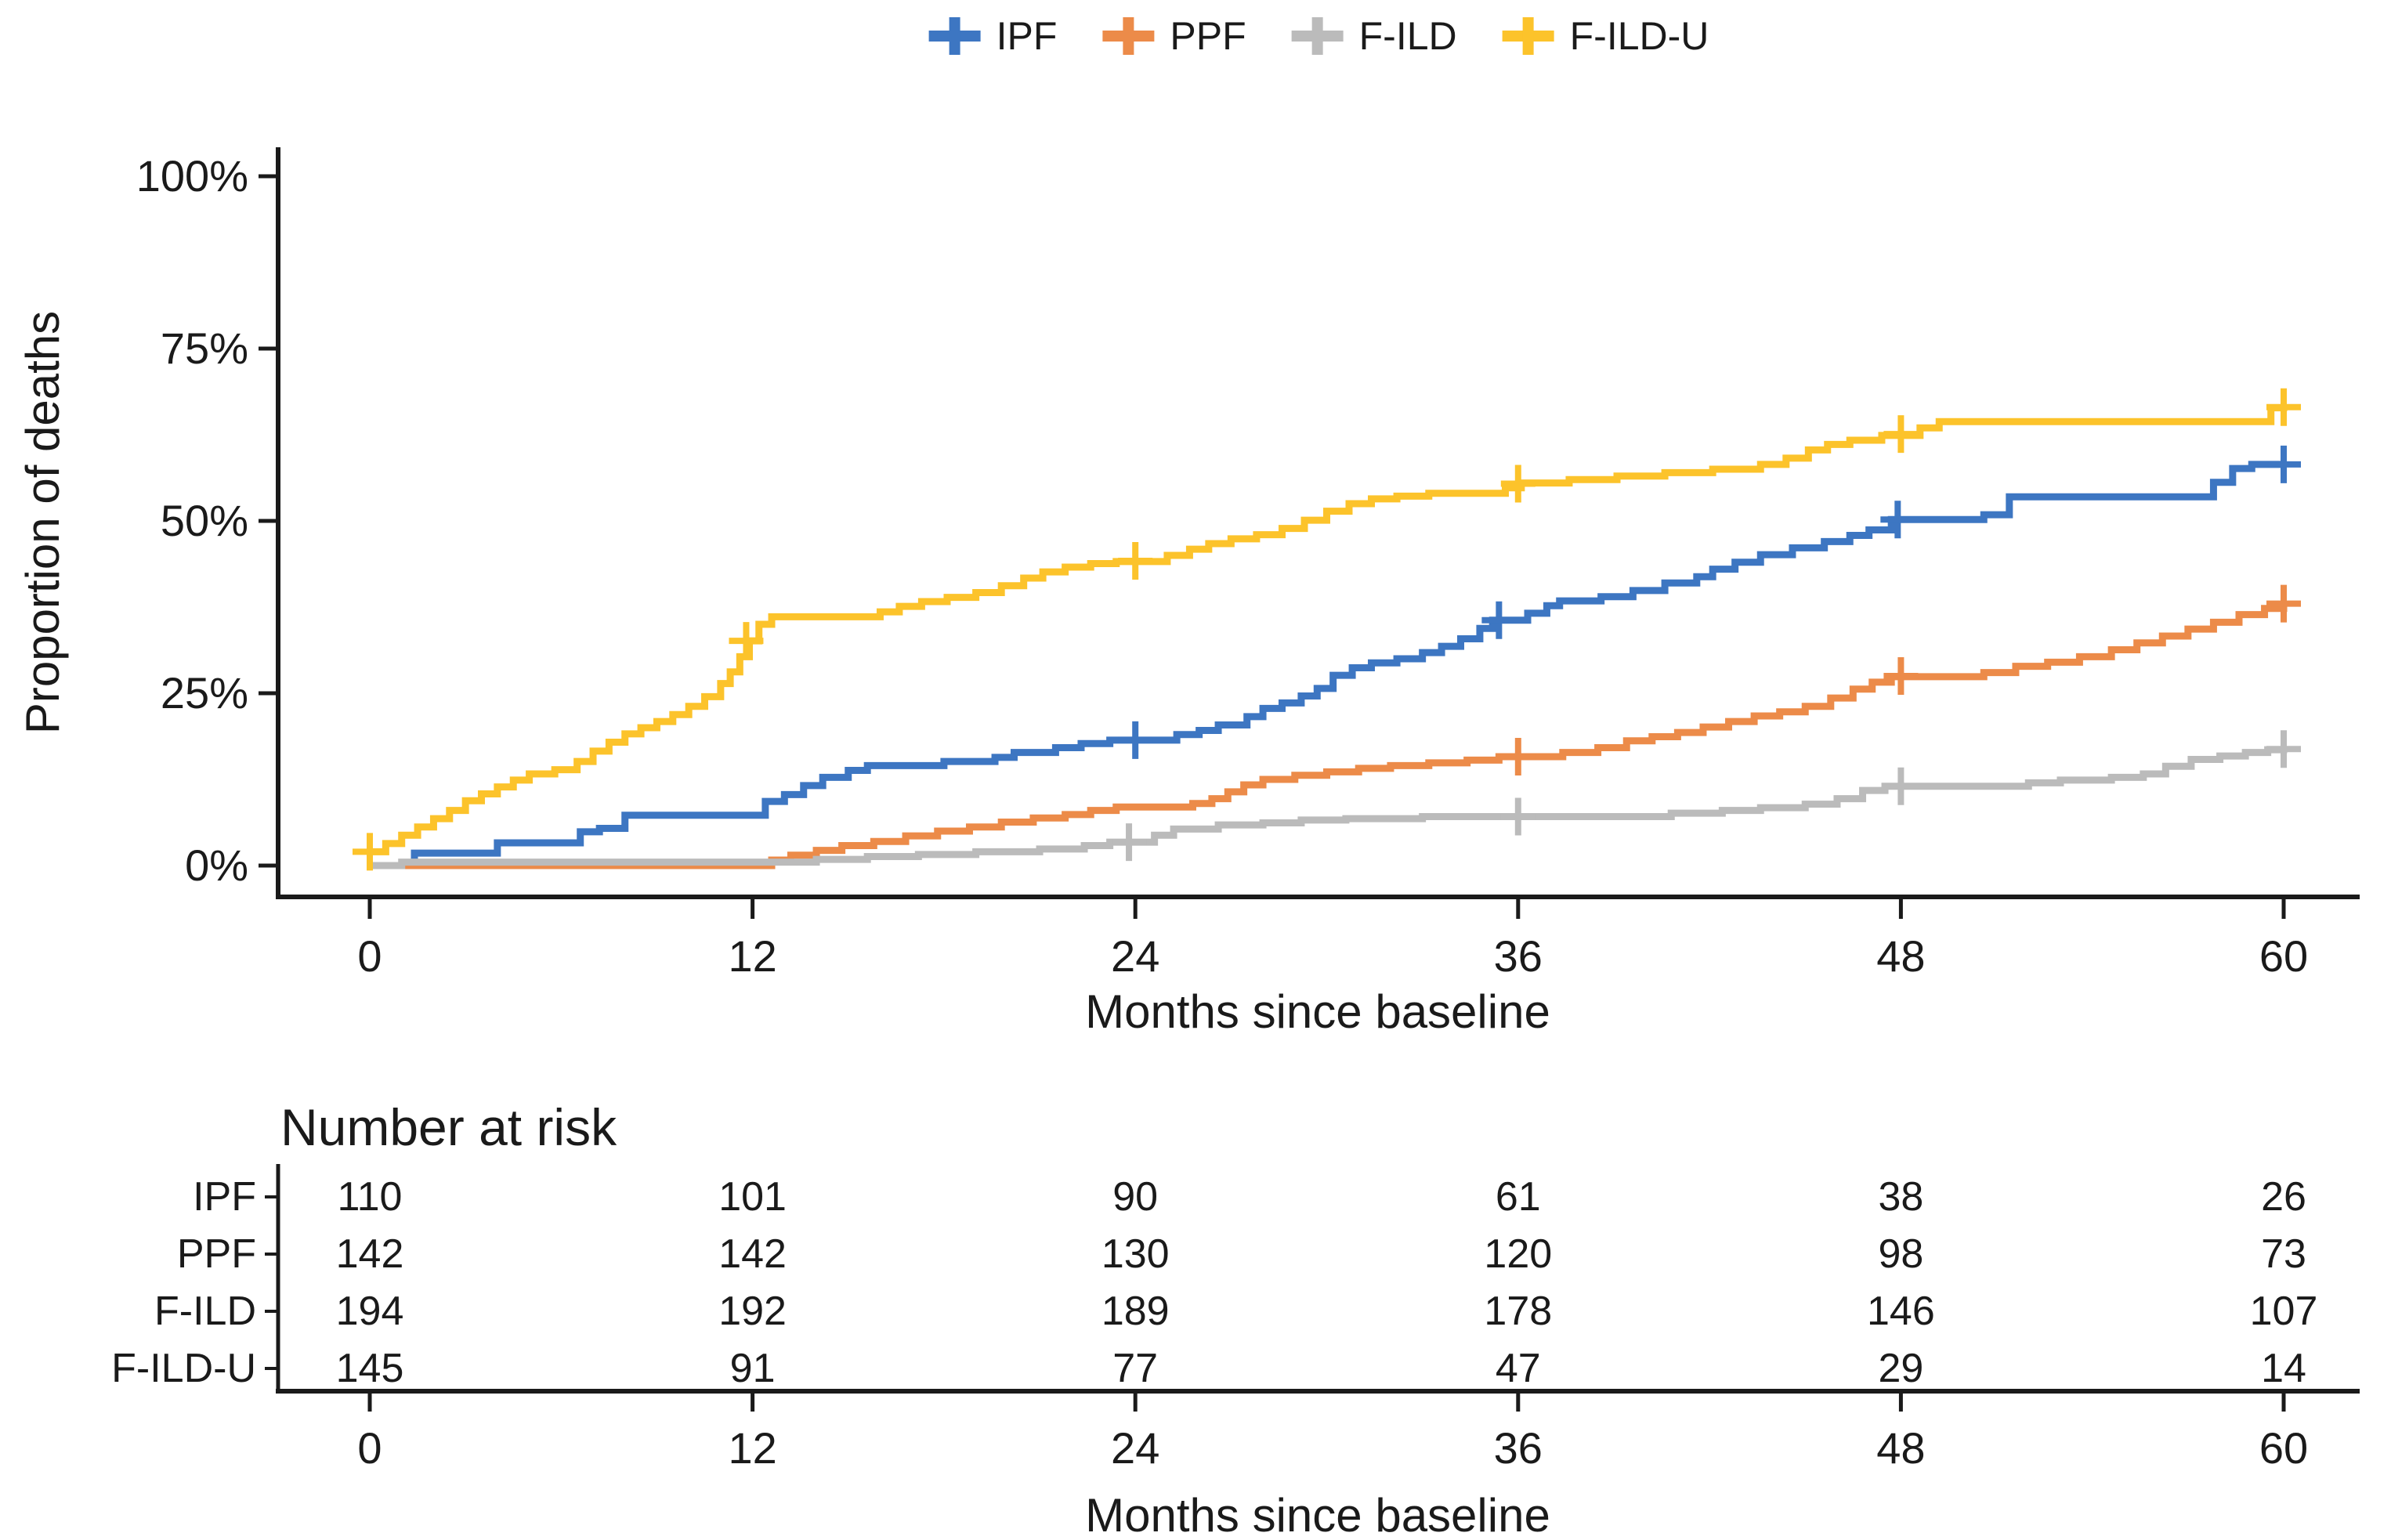 This screenshot has height=1540, width=2391. I want to click on risk-count: 146, so click(1901, 1311).